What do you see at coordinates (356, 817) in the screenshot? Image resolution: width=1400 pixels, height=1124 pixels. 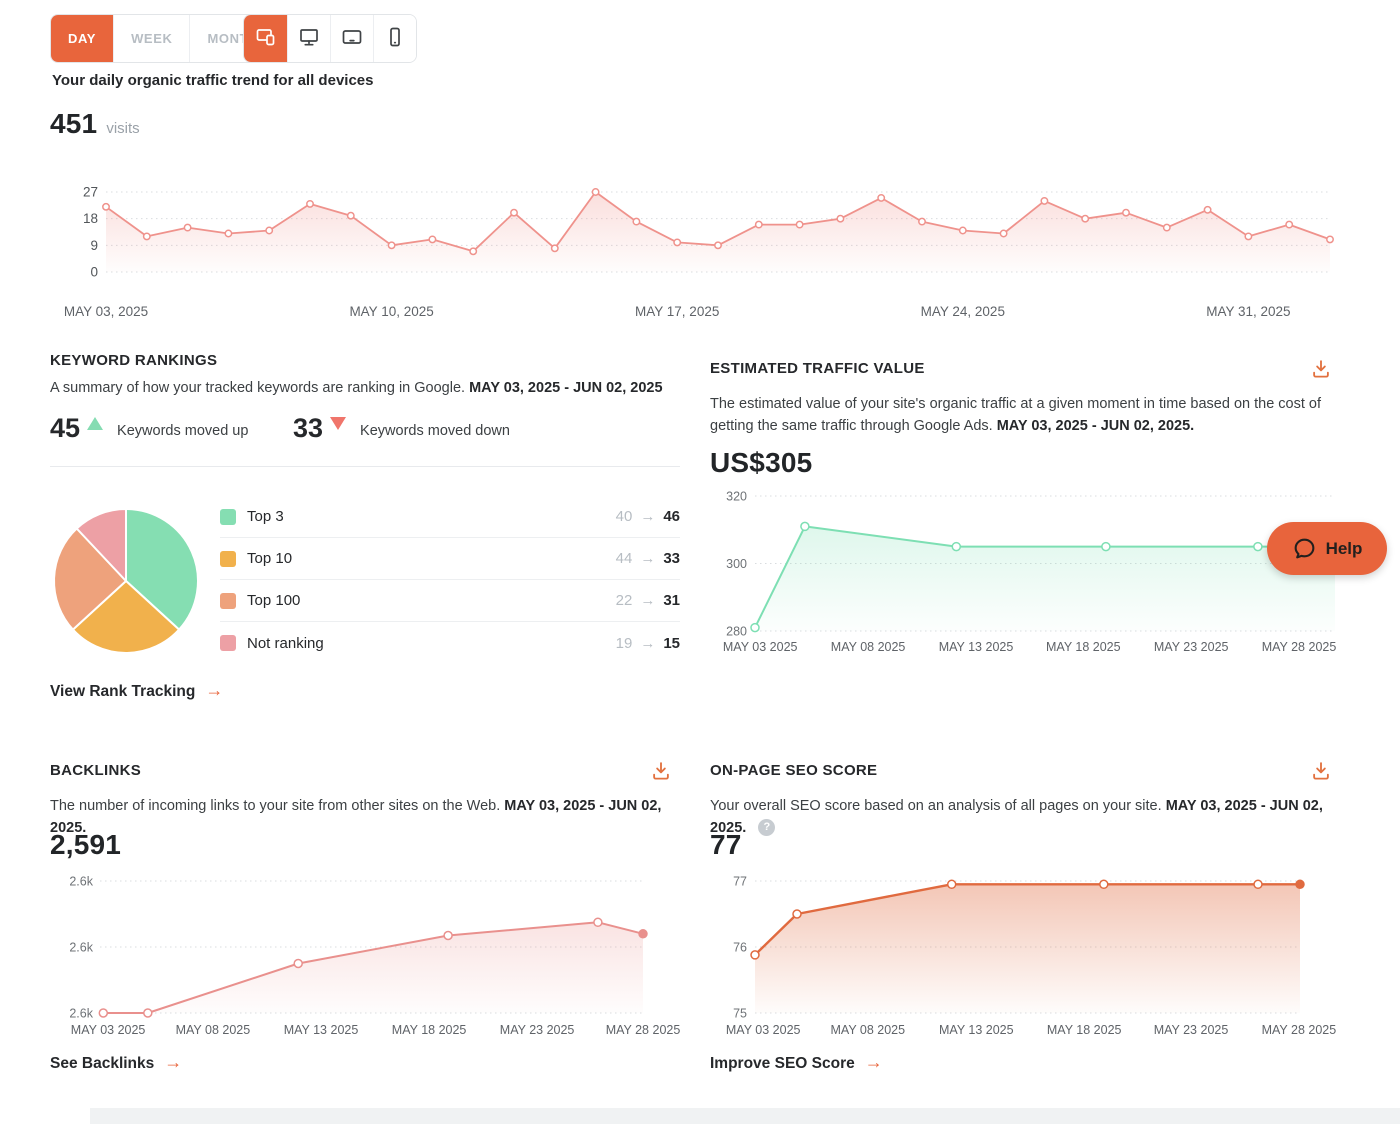 I see `backlinks-date-range: MAY 03, 2025 - JUN 02, 2025.` at bounding box center [356, 817].